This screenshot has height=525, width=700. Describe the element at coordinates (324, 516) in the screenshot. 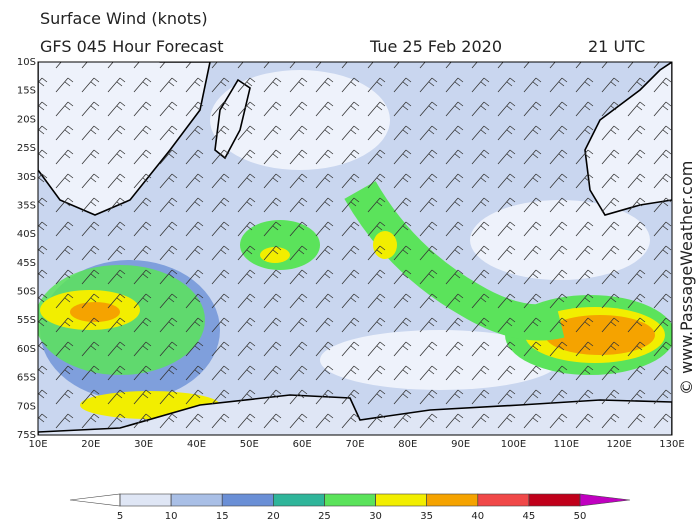

I see `colorbar-label: 25` at that location.